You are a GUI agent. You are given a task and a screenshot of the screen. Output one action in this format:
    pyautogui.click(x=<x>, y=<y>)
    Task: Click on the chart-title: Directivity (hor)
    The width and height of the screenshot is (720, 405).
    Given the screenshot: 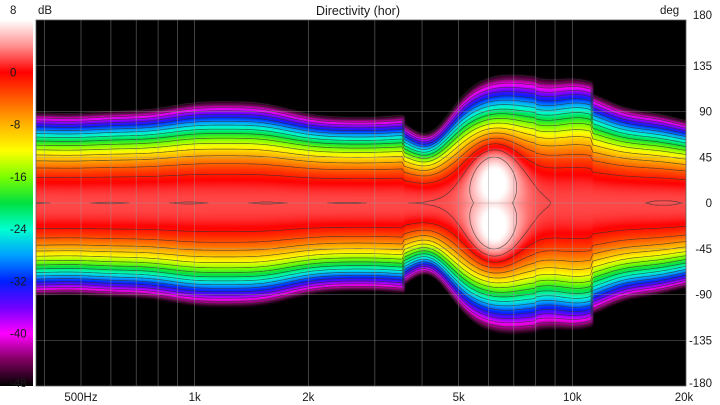 What is the action you would take?
    pyautogui.click(x=358, y=11)
    